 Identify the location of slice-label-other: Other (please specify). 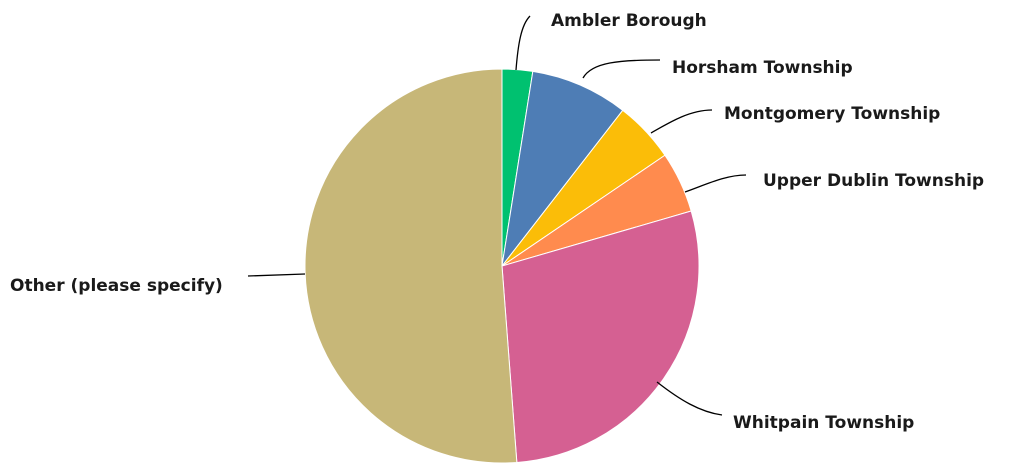
(116, 286).